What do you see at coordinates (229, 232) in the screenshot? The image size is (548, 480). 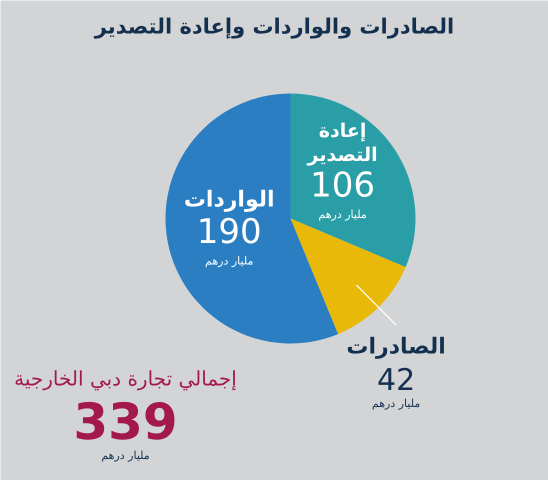 I see `data-label: 190` at bounding box center [229, 232].